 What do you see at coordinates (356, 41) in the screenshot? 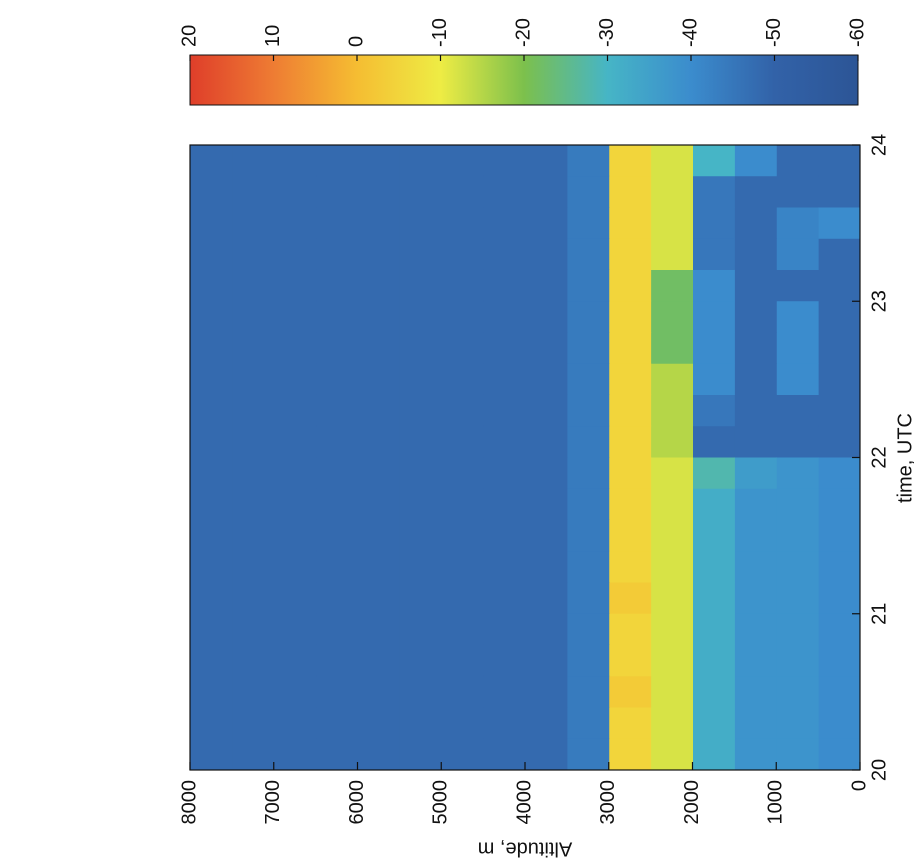
I see `colorbar-tick-label: 0` at bounding box center [356, 41].